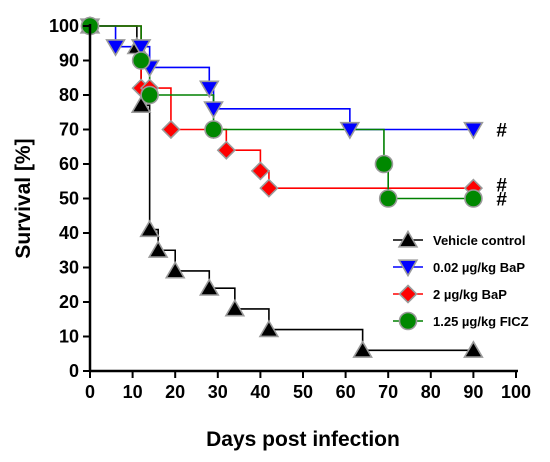 This screenshot has width=550, height=462. I want to click on y-tick-label: 0, so click(74, 371).